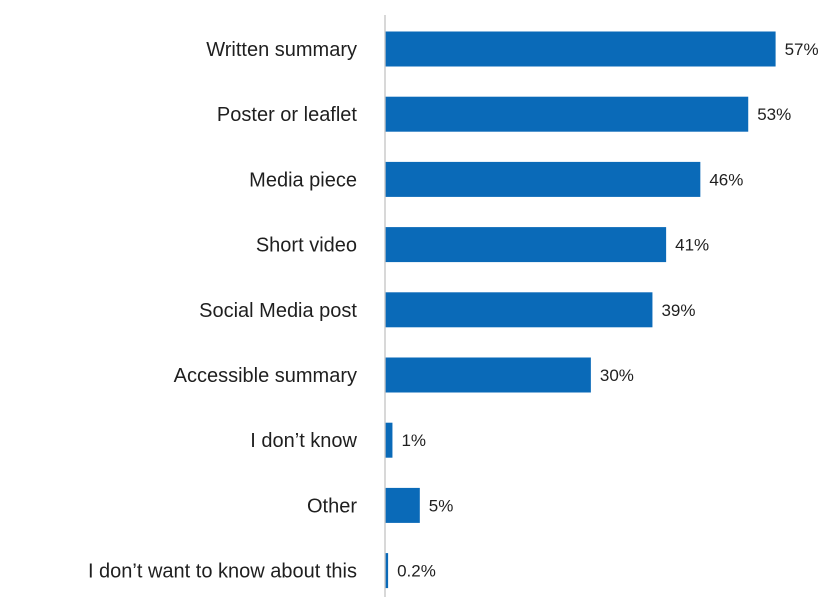 This screenshot has width=833, height=599. What do you see at coordinates (287, 115) in the screenshot?
I see `category-label: Poster or leaflet` at bounding box center [287, 115].